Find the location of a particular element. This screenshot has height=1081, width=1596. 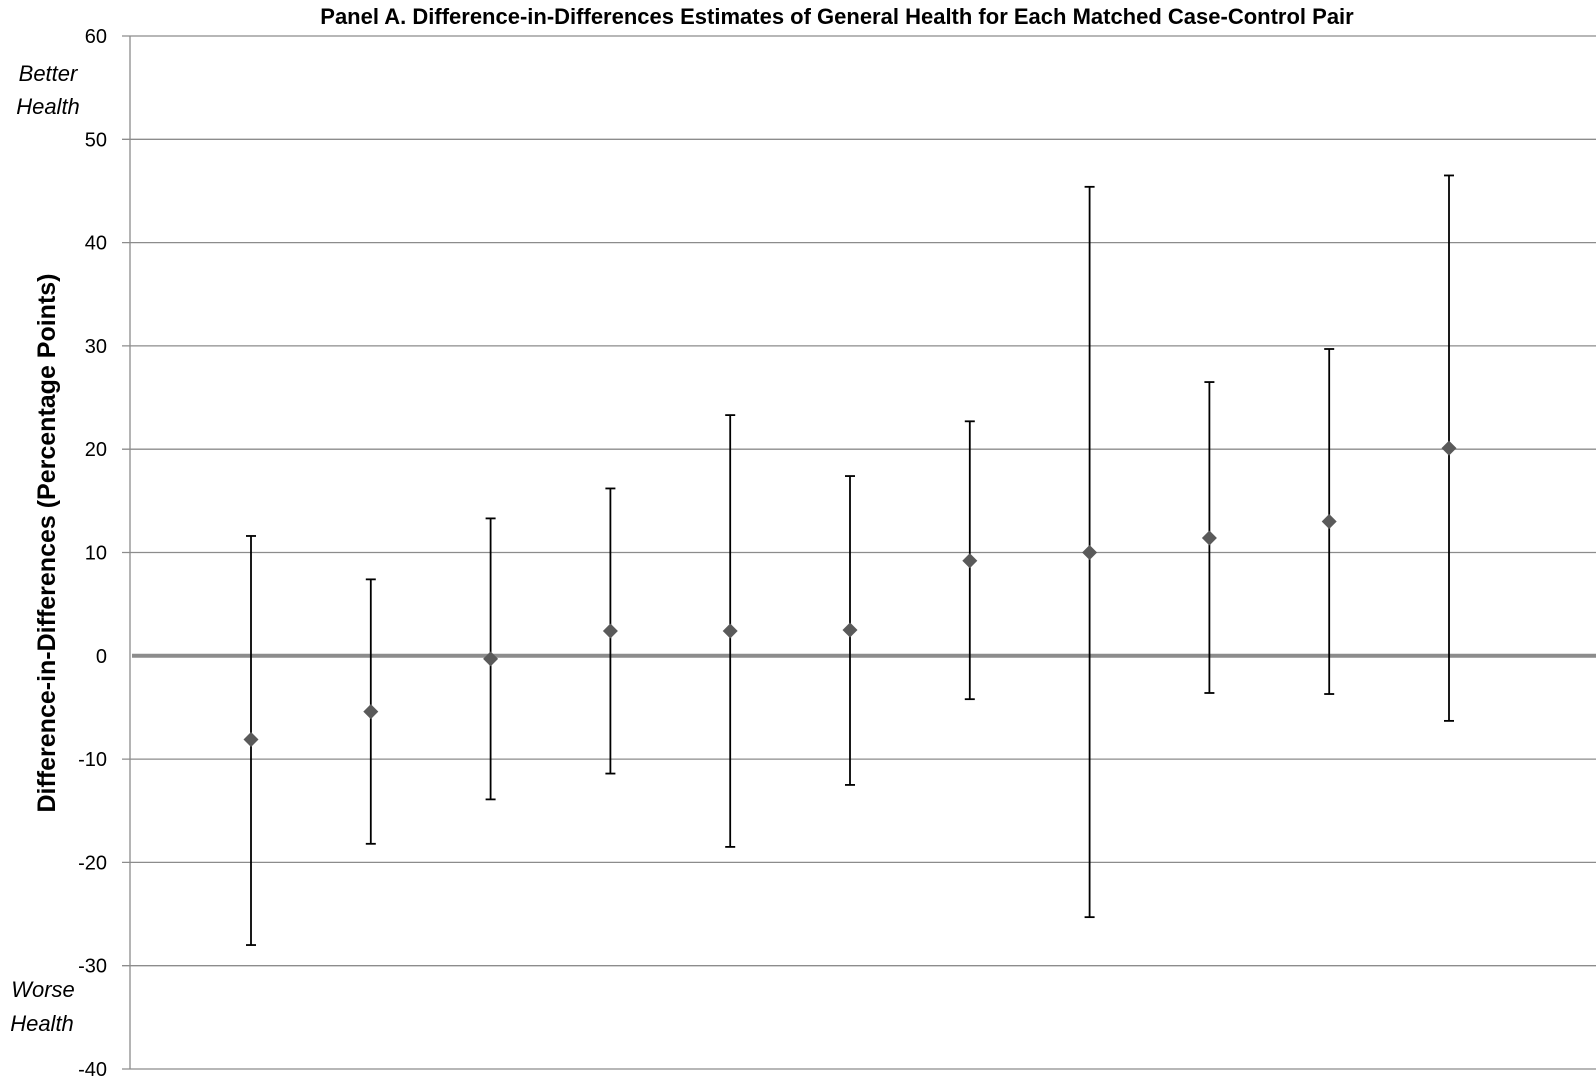

y-tick-label: 30 is located at coordinates (96, 347).